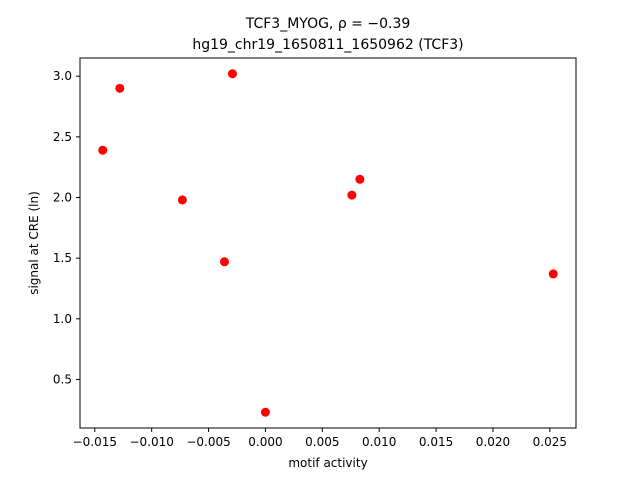 This screenshot has width=640, height=480. What do you see at coordinates (95, 442) in the screenshot?
I see `x-tick-label-0: −0.015` at bounding box center [95, 442].